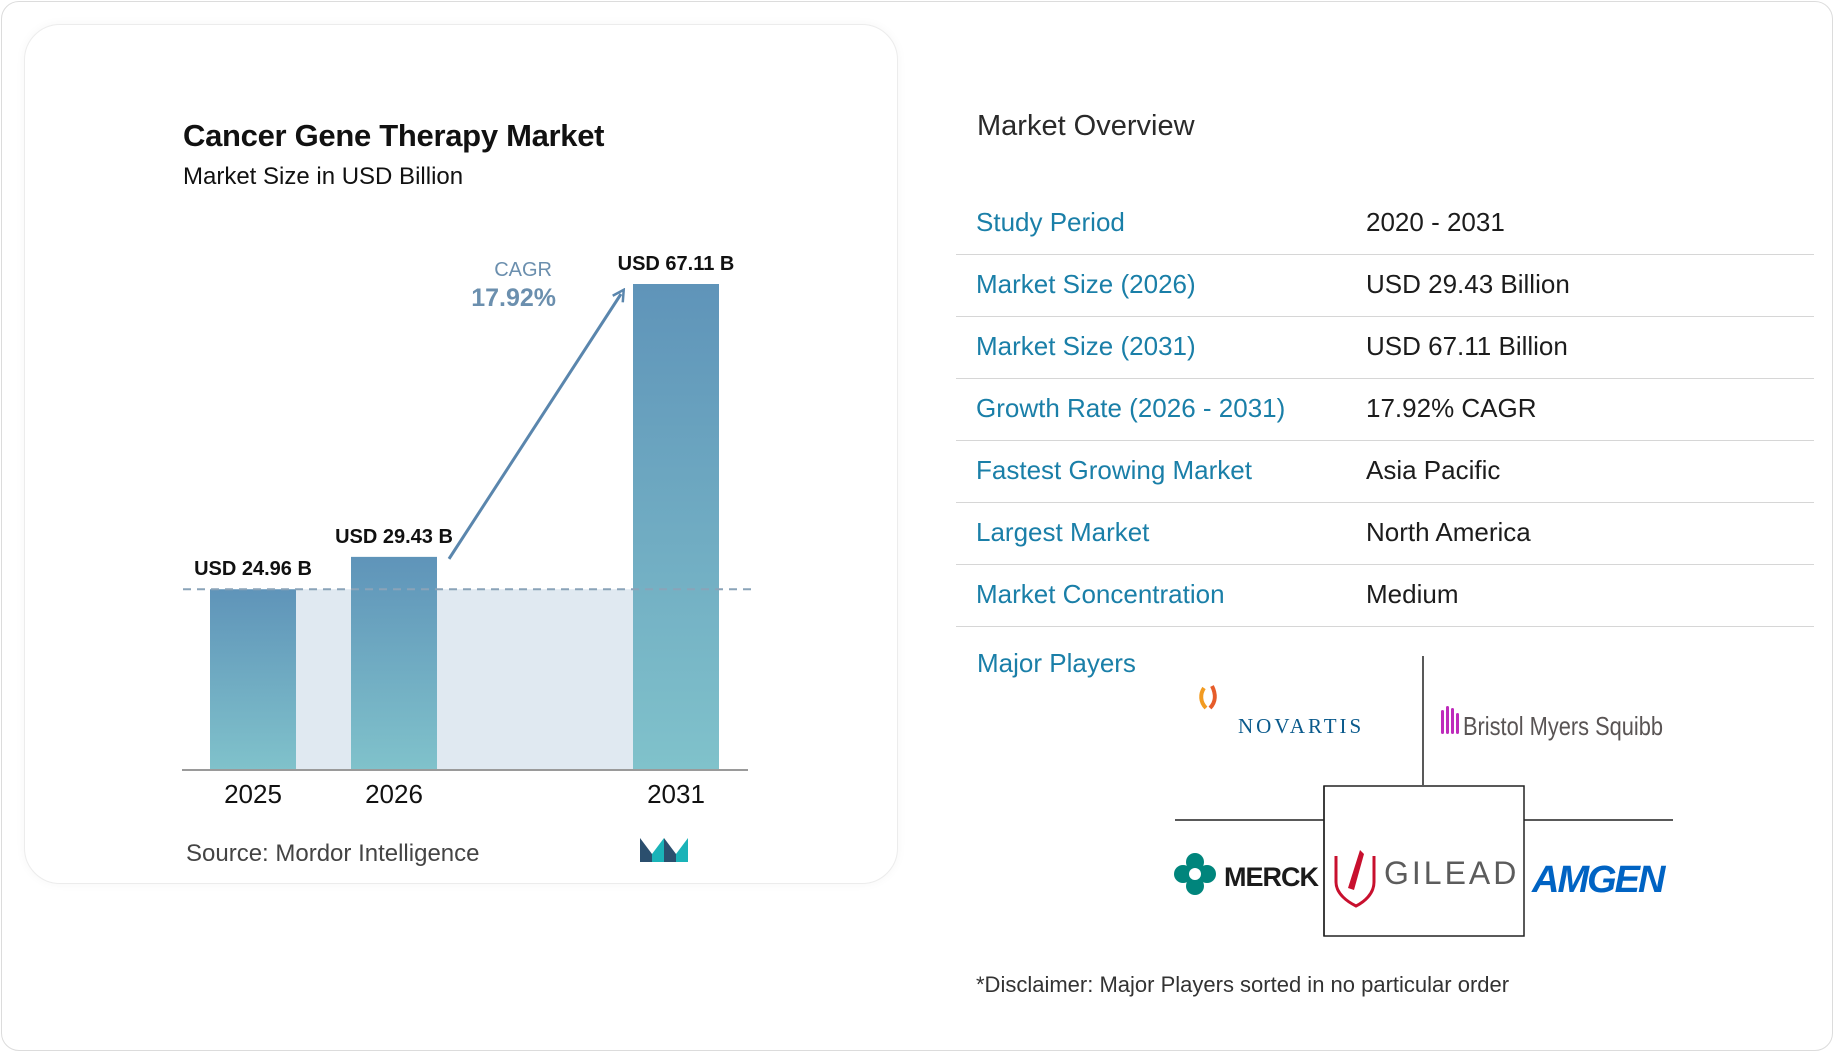 The image size is (1836, 1054). What do you see at coordinates (664, 850) in the screenshot?
I see `mordor-intelligence-logo` at bounding box center [664, 850].